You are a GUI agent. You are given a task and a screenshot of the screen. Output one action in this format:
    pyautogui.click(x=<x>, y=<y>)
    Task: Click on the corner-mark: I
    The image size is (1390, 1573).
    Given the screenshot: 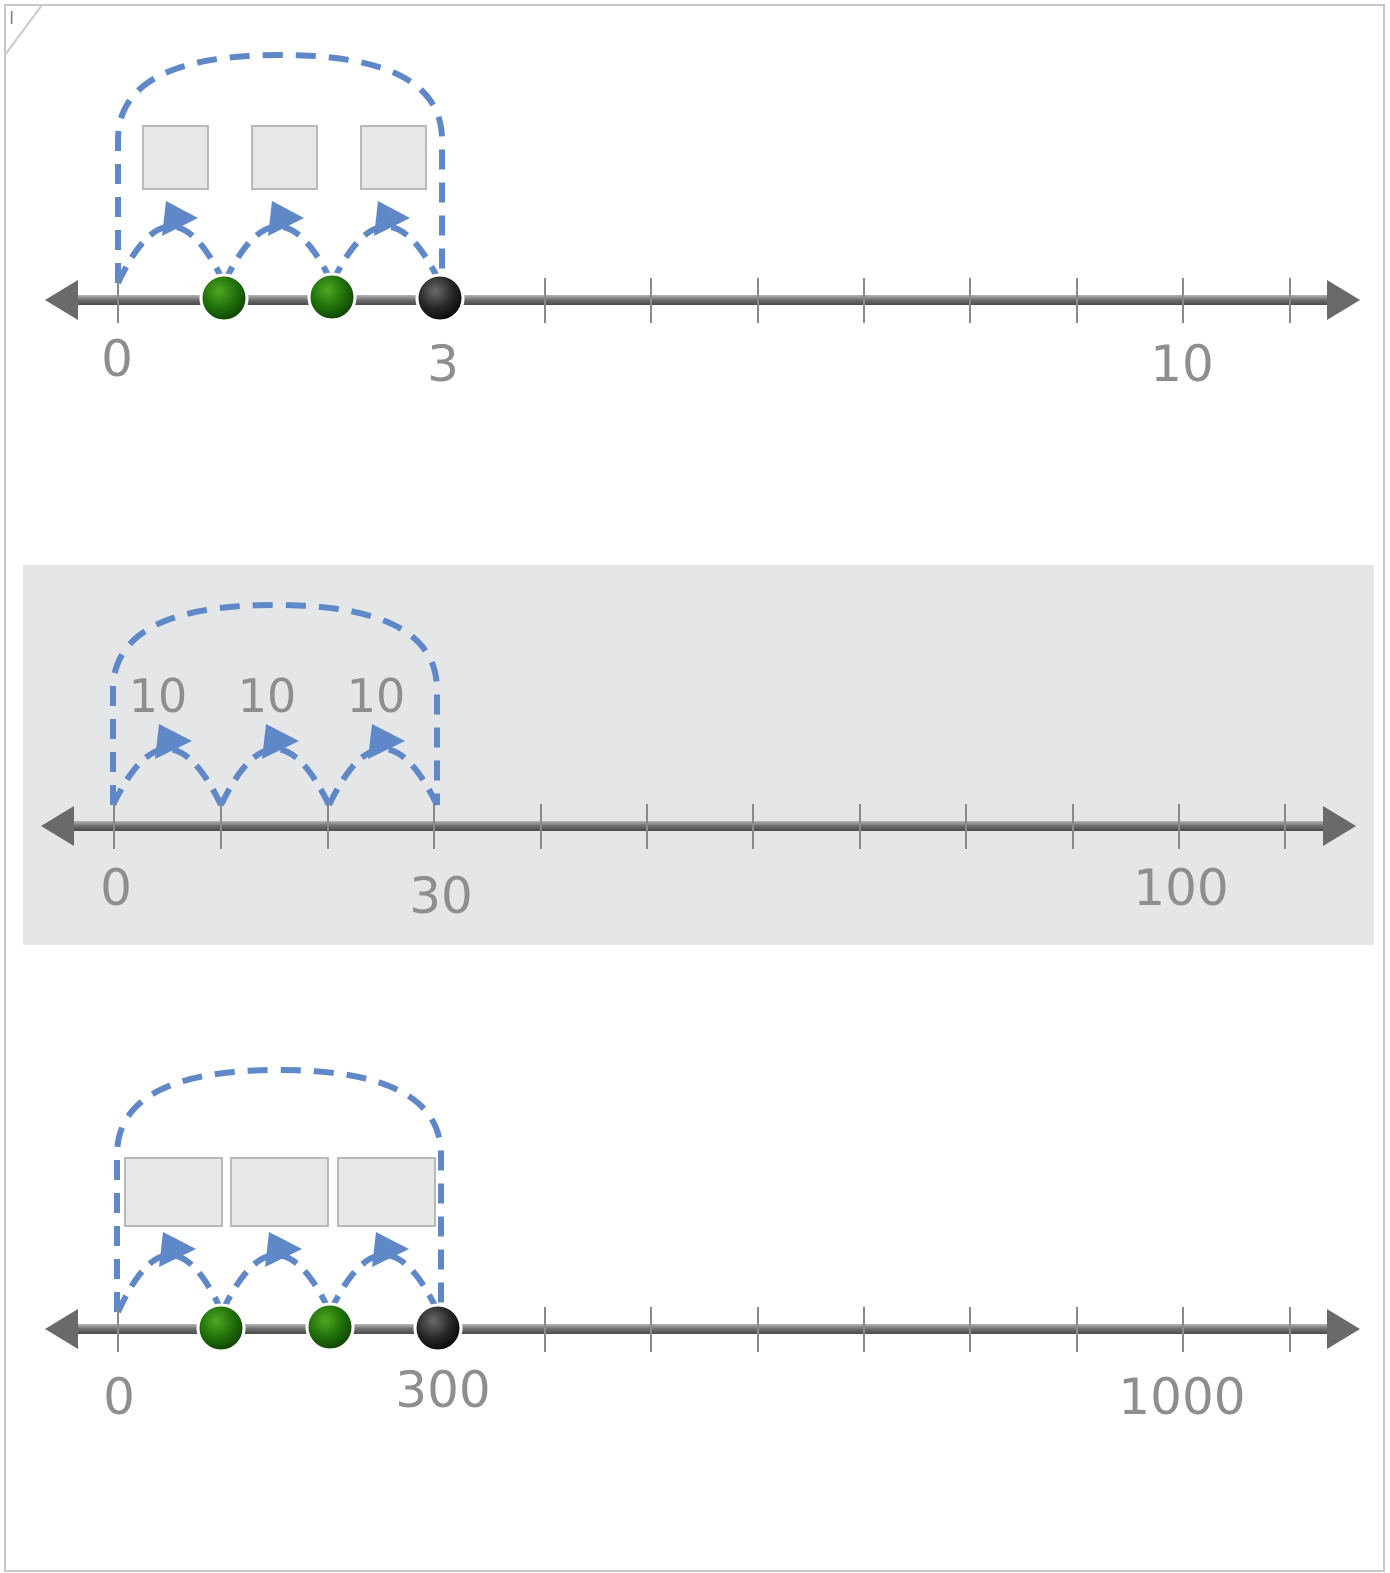 What is the action you would take?
    pyautogui.click(x=11, y=18)
    